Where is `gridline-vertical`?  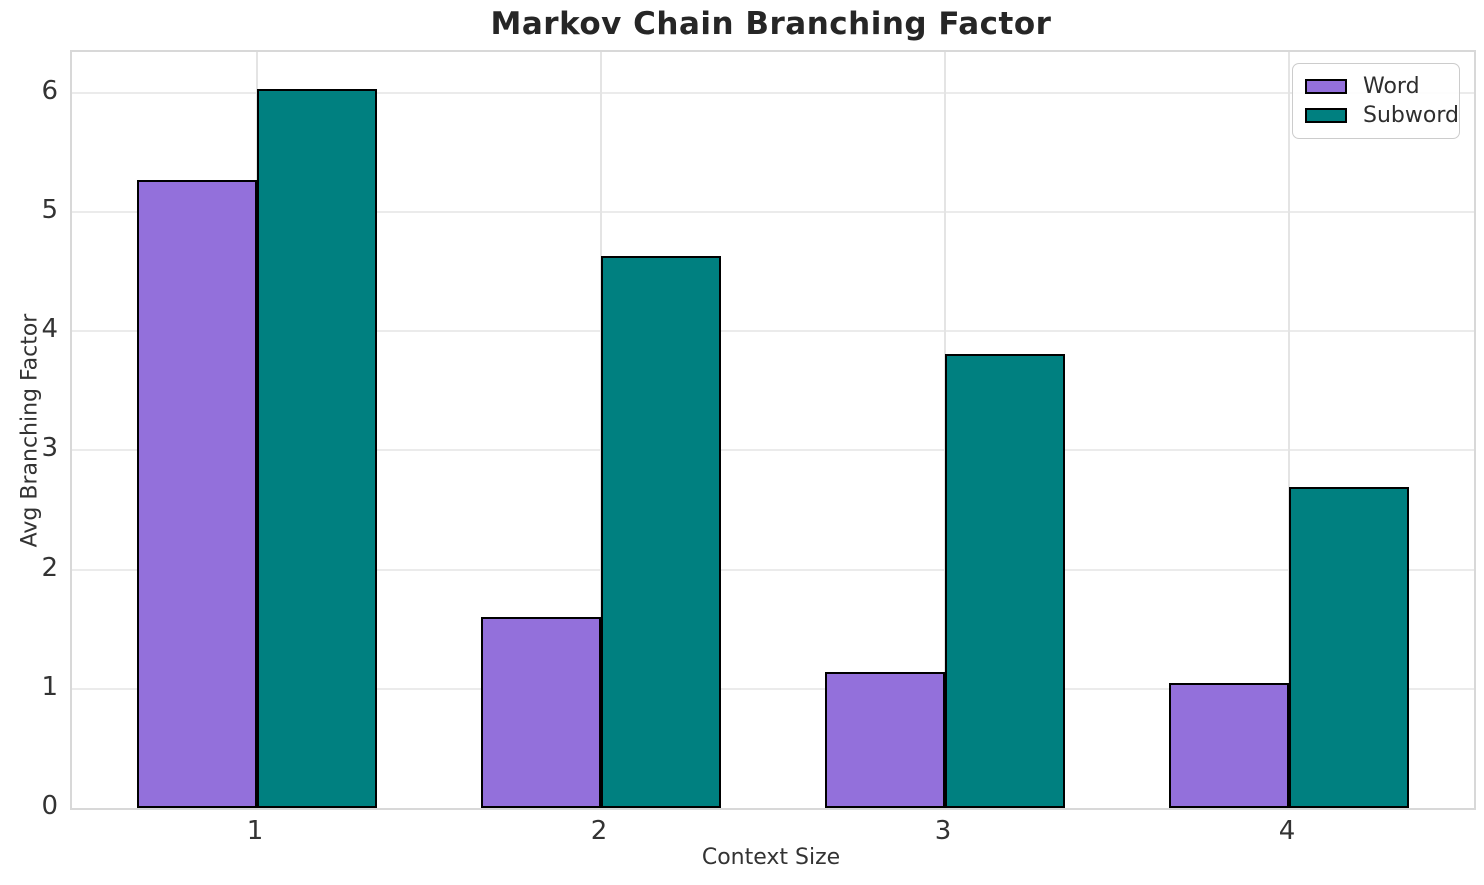 gridline-vertical is located at coordinates (1289, 430).